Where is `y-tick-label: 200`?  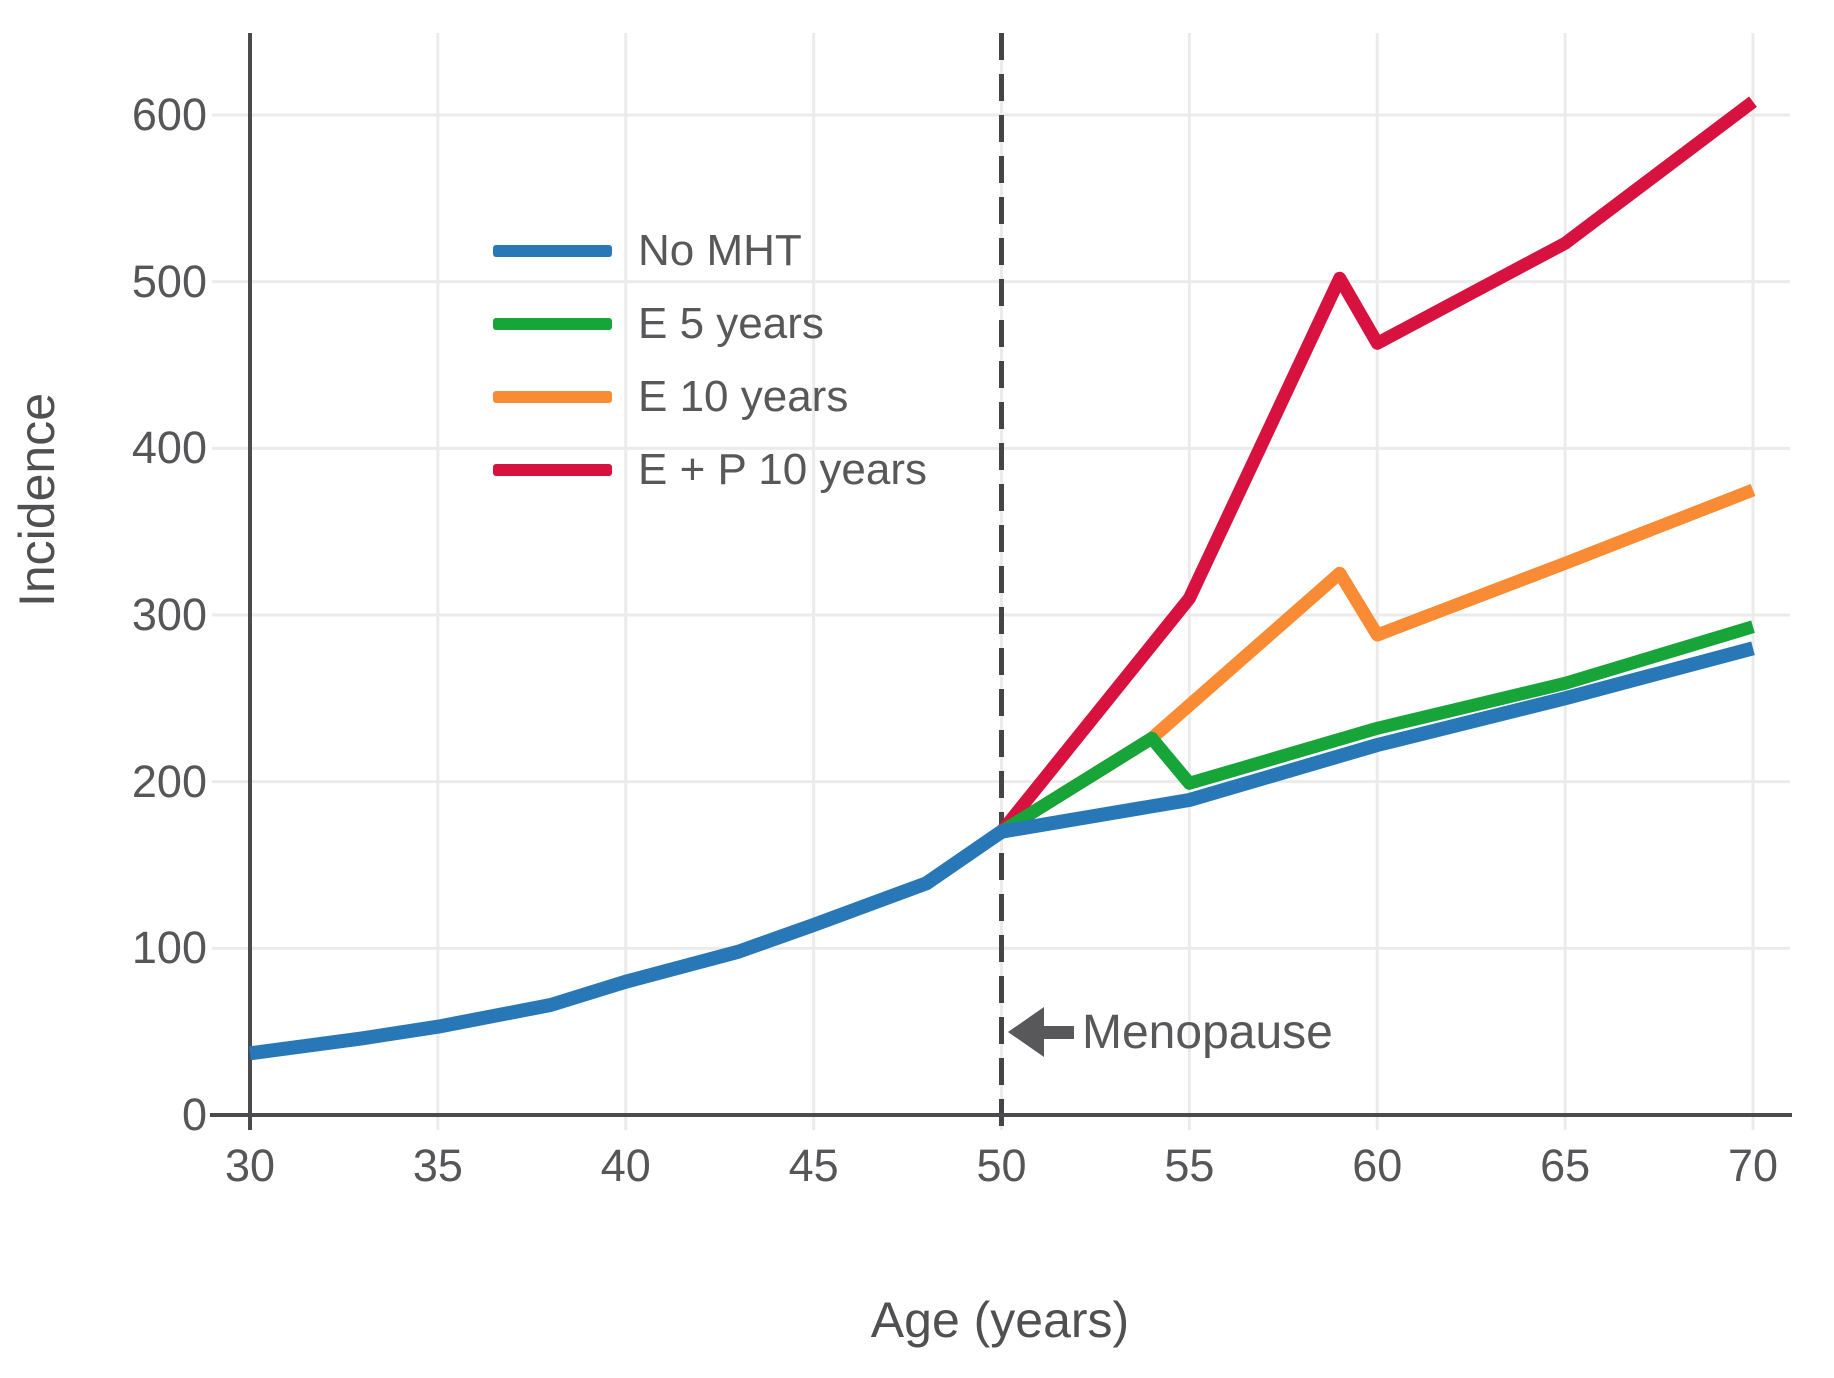 y-tick-label: 200 is located at coordinates (169, 781).